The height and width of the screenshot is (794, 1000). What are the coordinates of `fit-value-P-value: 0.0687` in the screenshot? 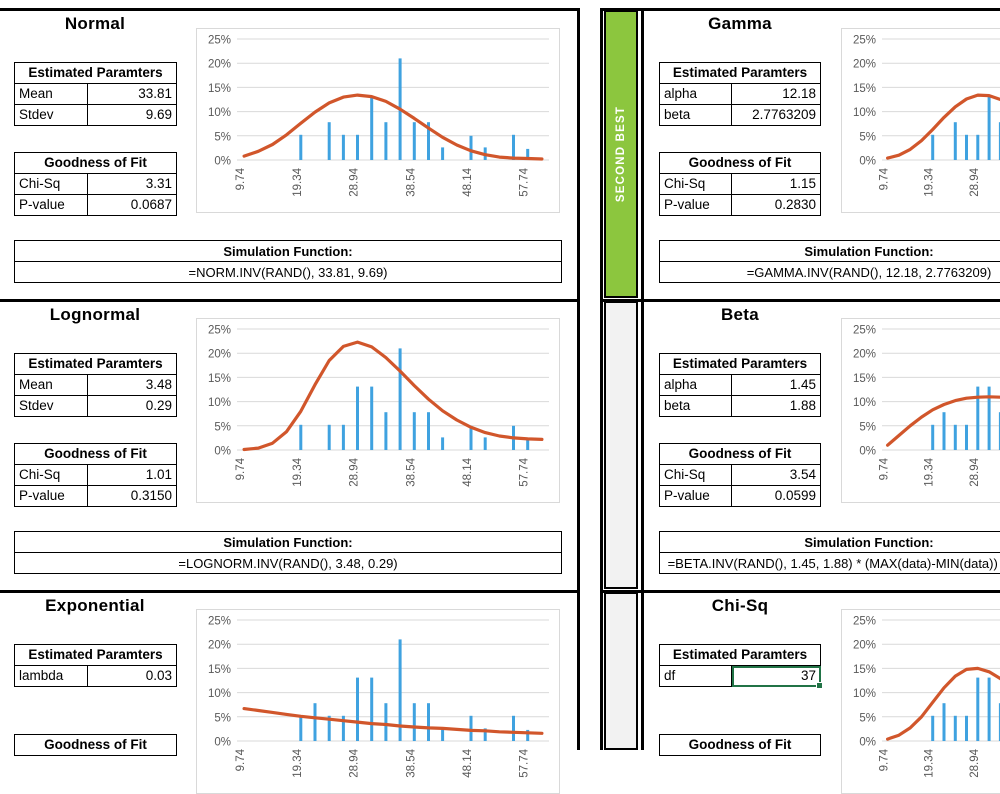 It's located at (131, 205).